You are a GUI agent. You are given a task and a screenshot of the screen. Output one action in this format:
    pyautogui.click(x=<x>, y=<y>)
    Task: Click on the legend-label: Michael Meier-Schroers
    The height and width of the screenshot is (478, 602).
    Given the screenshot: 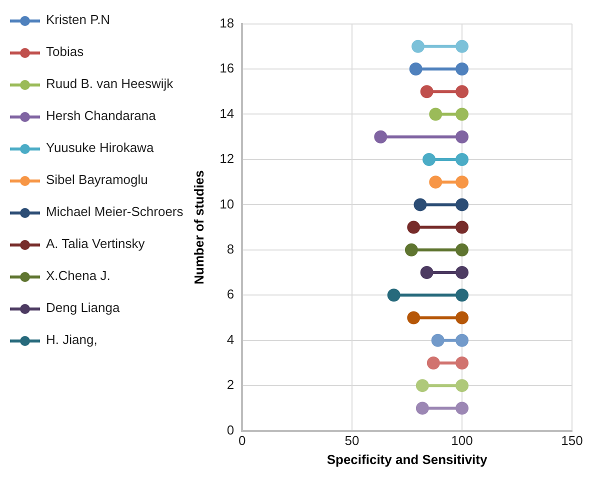 What is the action you would take?
    pyautogui.click(x=115, y=212)
    